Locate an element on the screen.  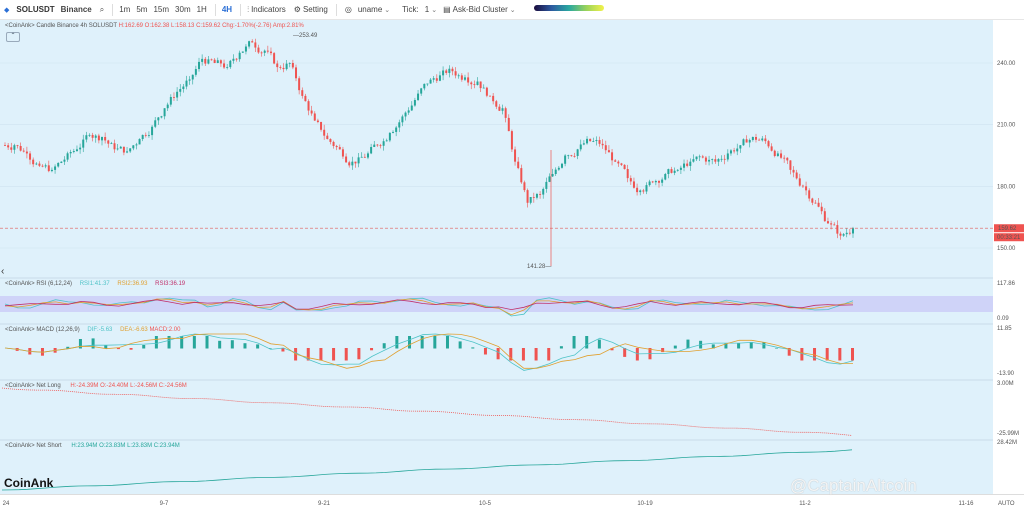
brand-logo: CoinAnk is located at coordinates (29, 483).